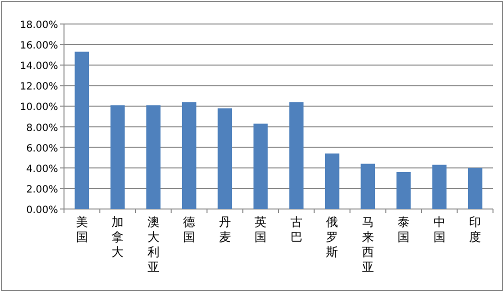 This screenshot has height=292, width=504. Describe the element at coordinates (475, 229) in the screenshot. I see `x-tick-label: 印度` at that location.